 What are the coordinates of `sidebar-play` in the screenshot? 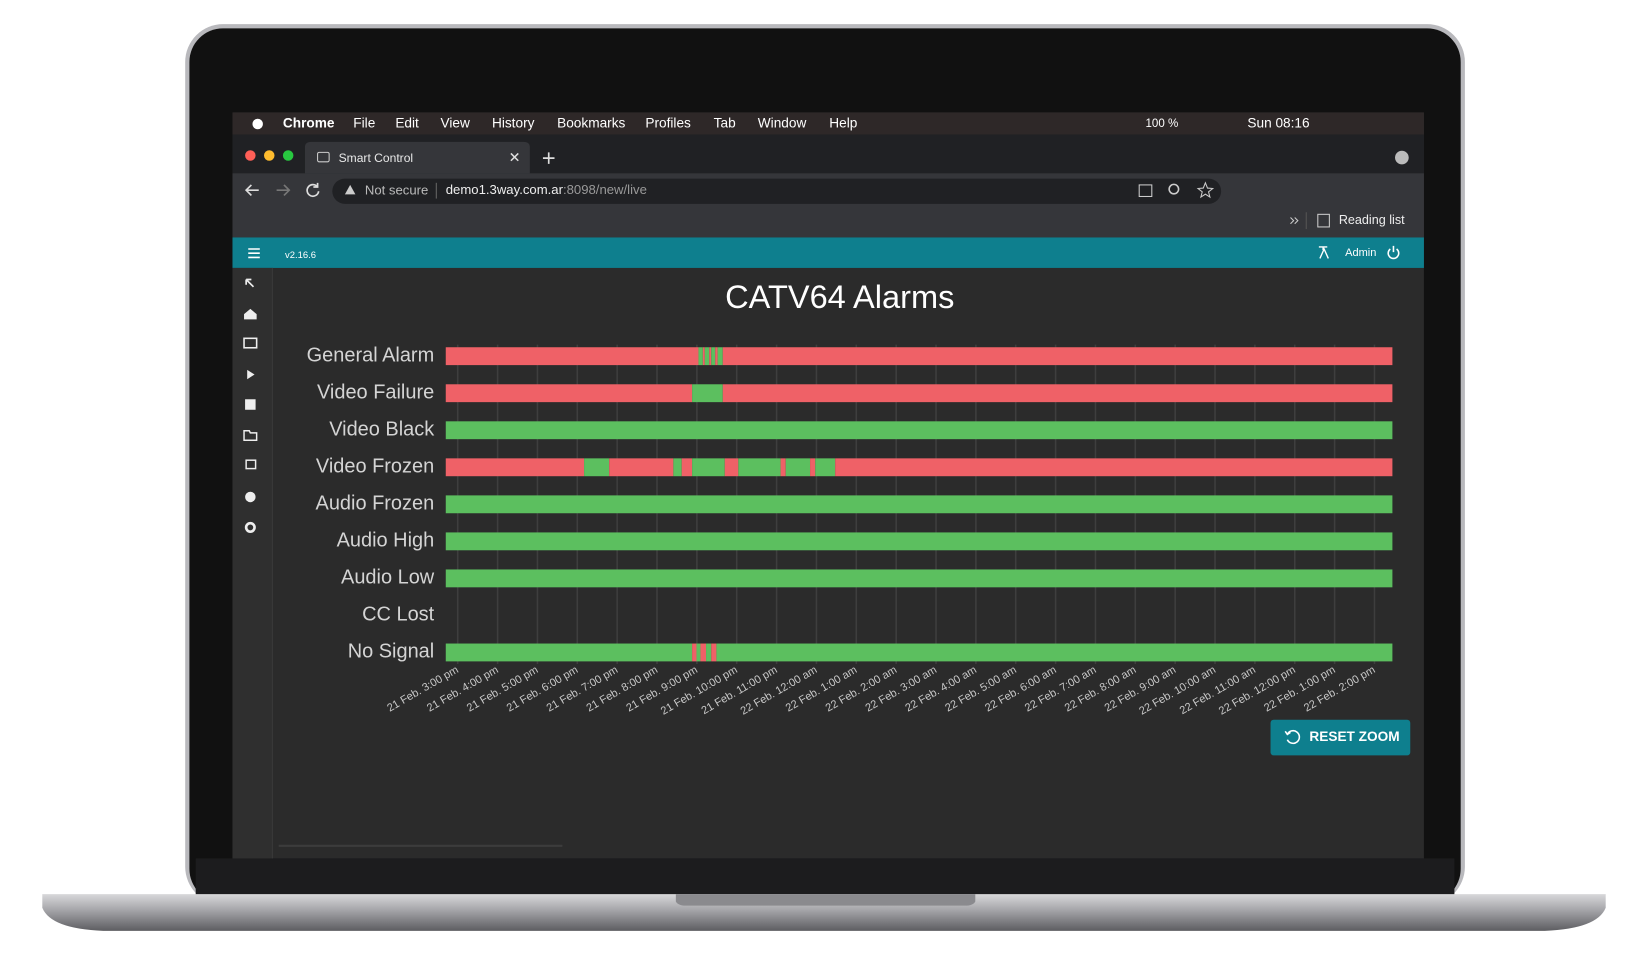 It's located at (251, 374).